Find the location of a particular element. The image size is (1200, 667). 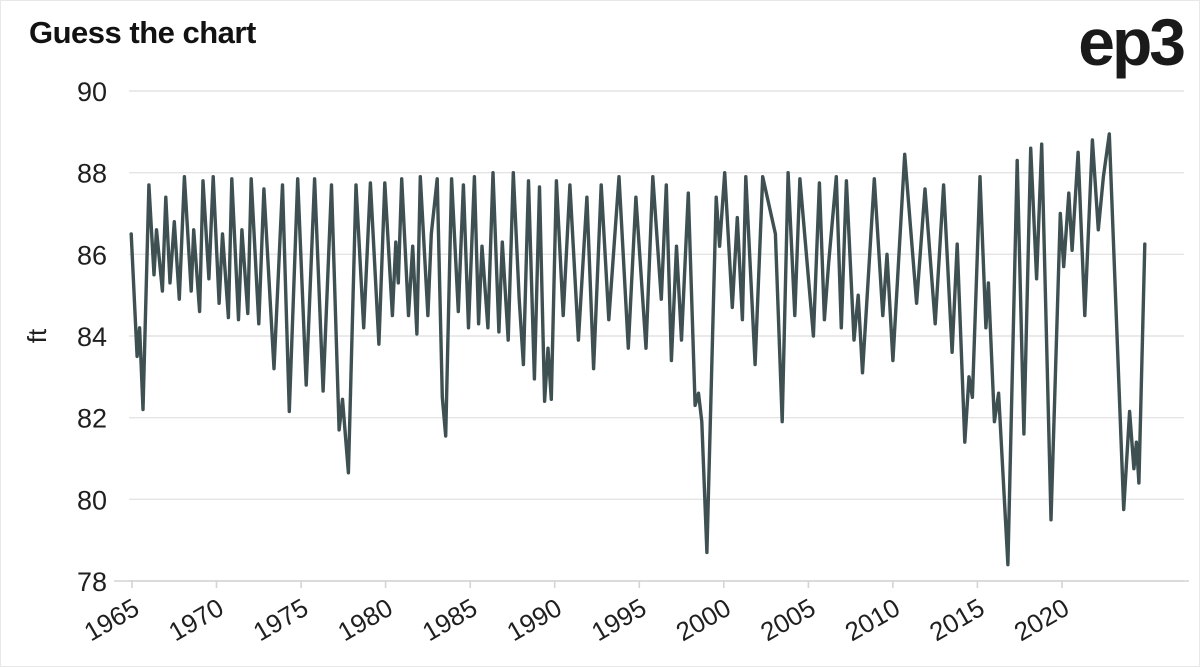

y-tick-label: 80 is located at coordinates (92, 500).